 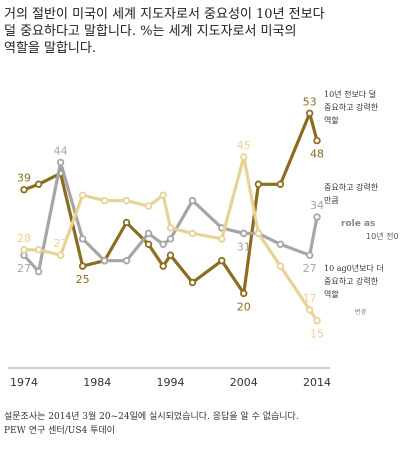 What do you see at coordinates (317, 154) in the screenshot?
I see `data-label: 48` at bounding box center [317, 154].